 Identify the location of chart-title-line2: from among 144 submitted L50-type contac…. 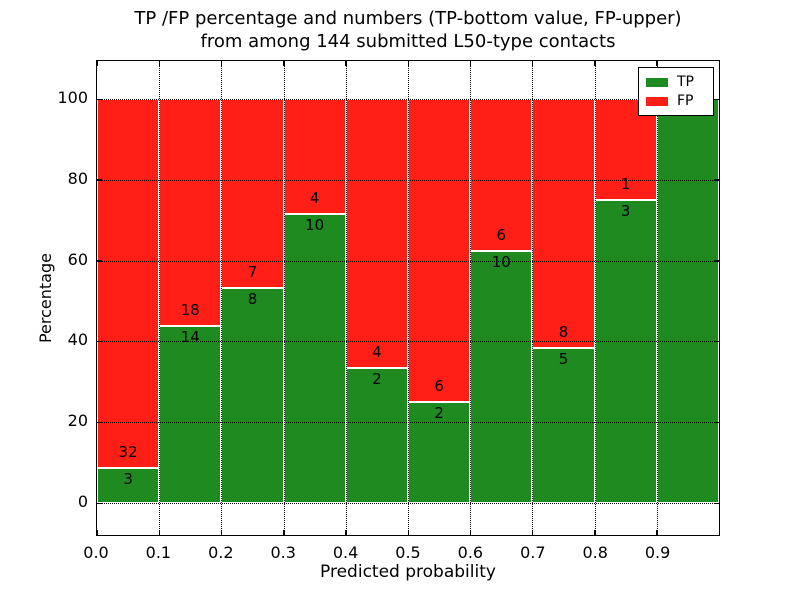
(408, 41).